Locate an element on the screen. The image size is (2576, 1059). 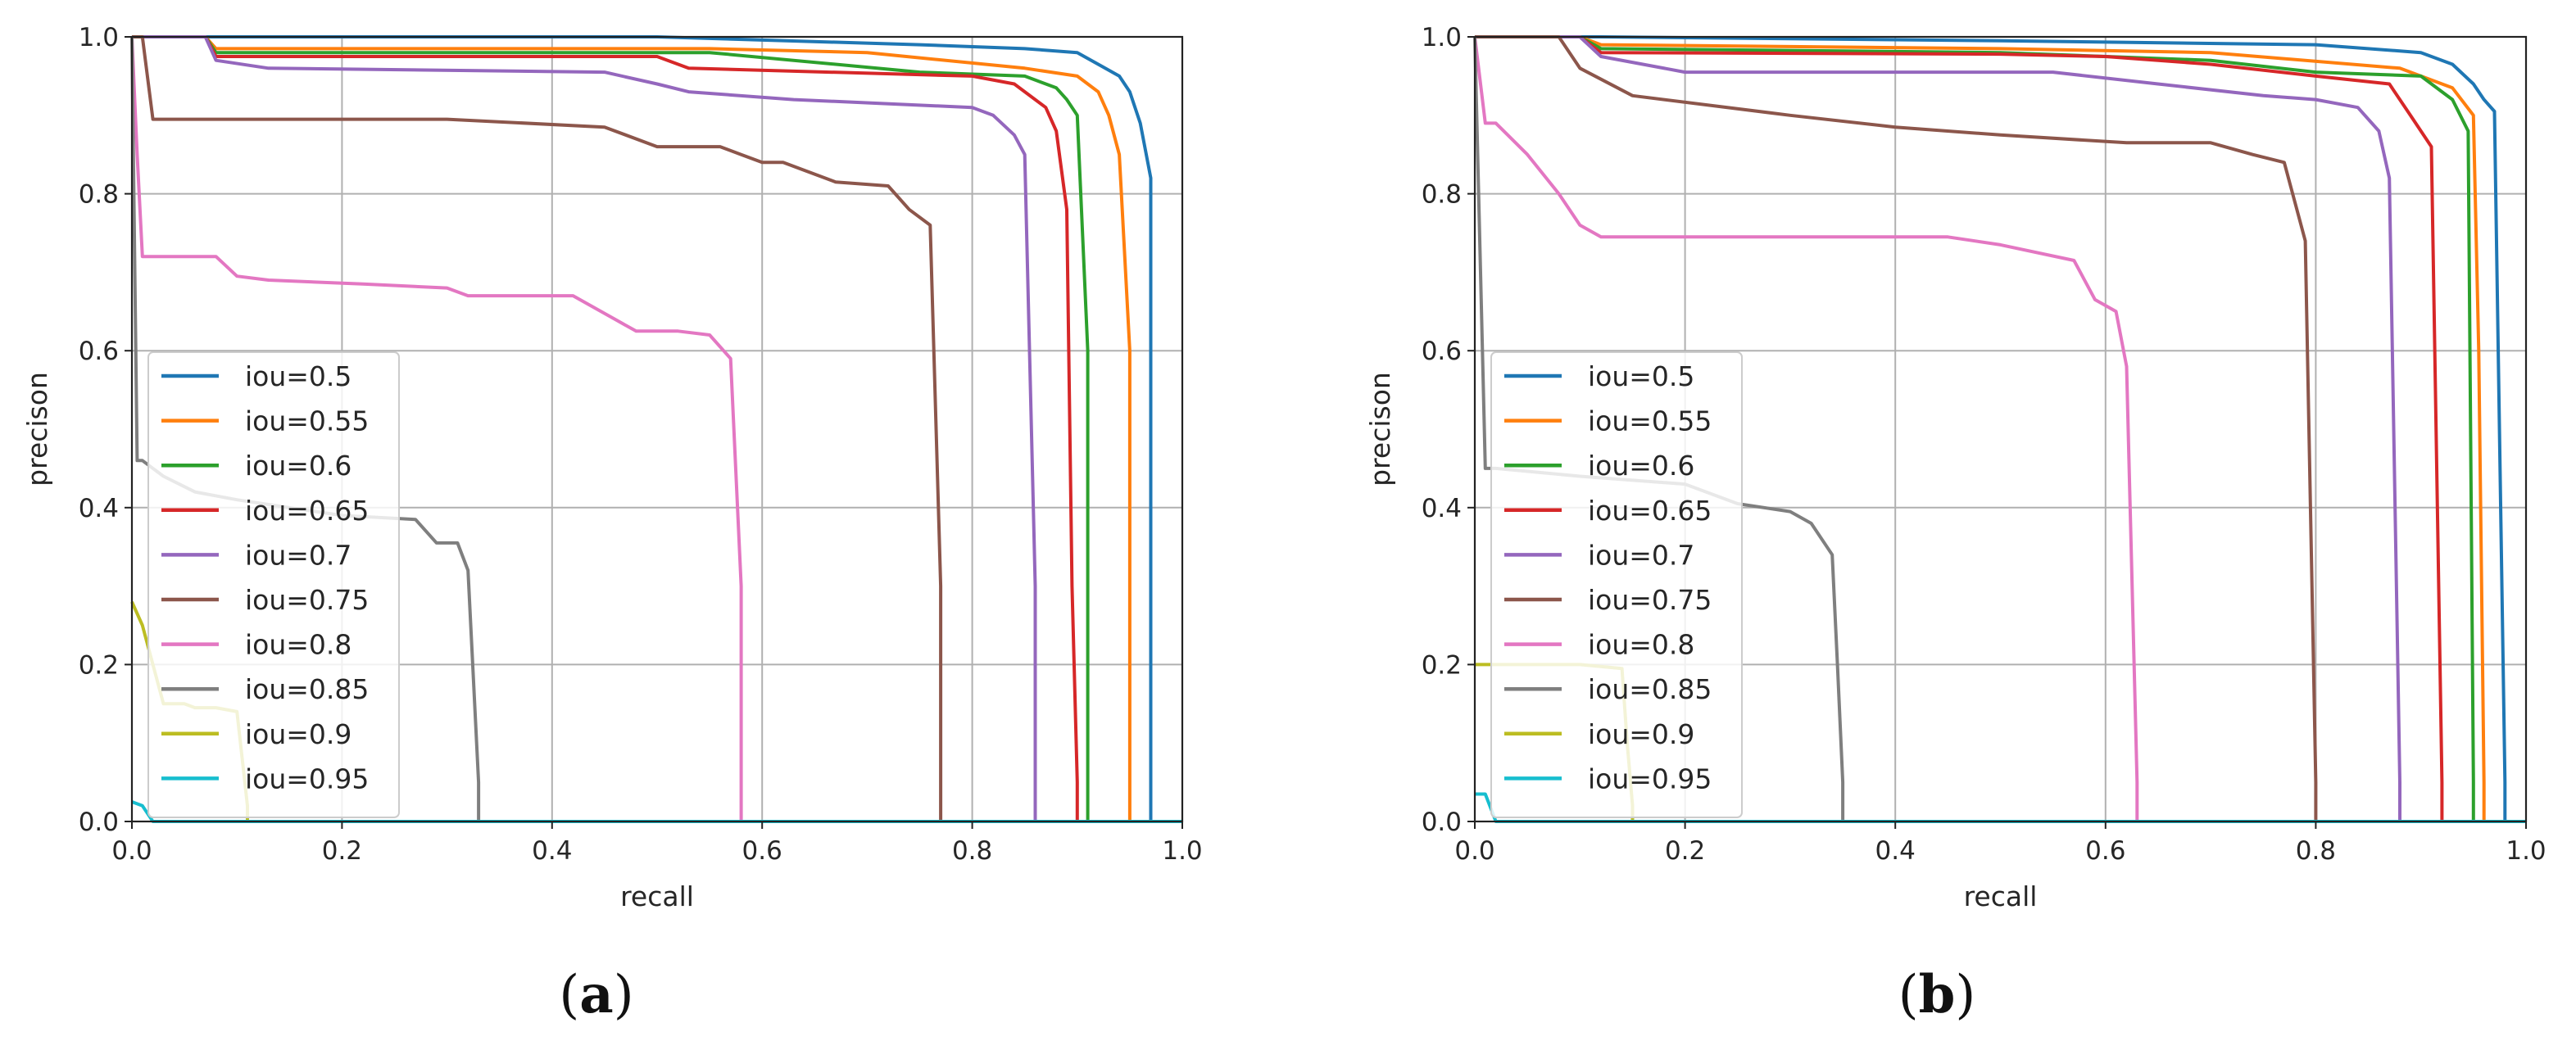
caption-letter: b is located at coordinates (1938, 994).